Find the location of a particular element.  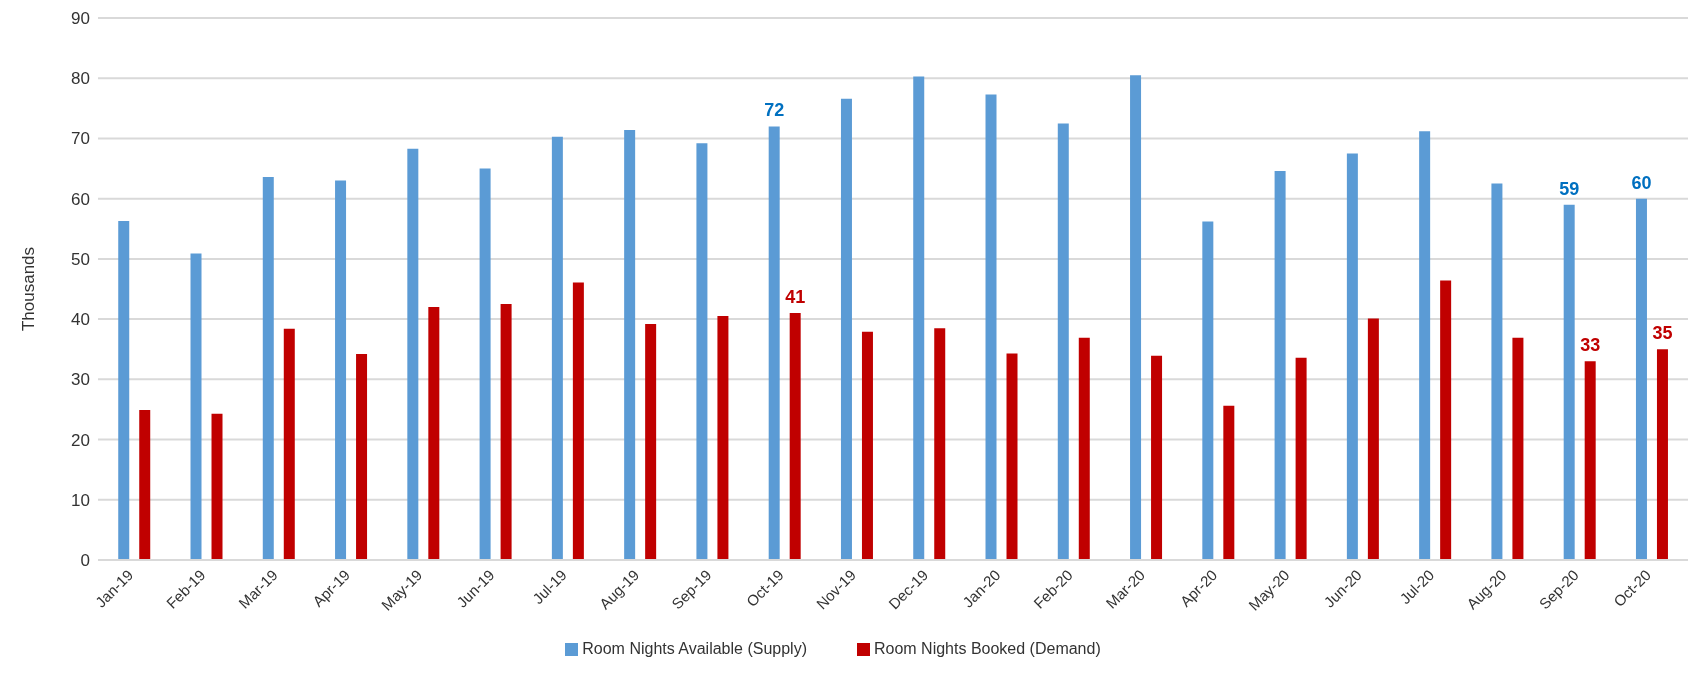

legend-label: Room Nights Available (Supply) is located at coordinates (694, 648).